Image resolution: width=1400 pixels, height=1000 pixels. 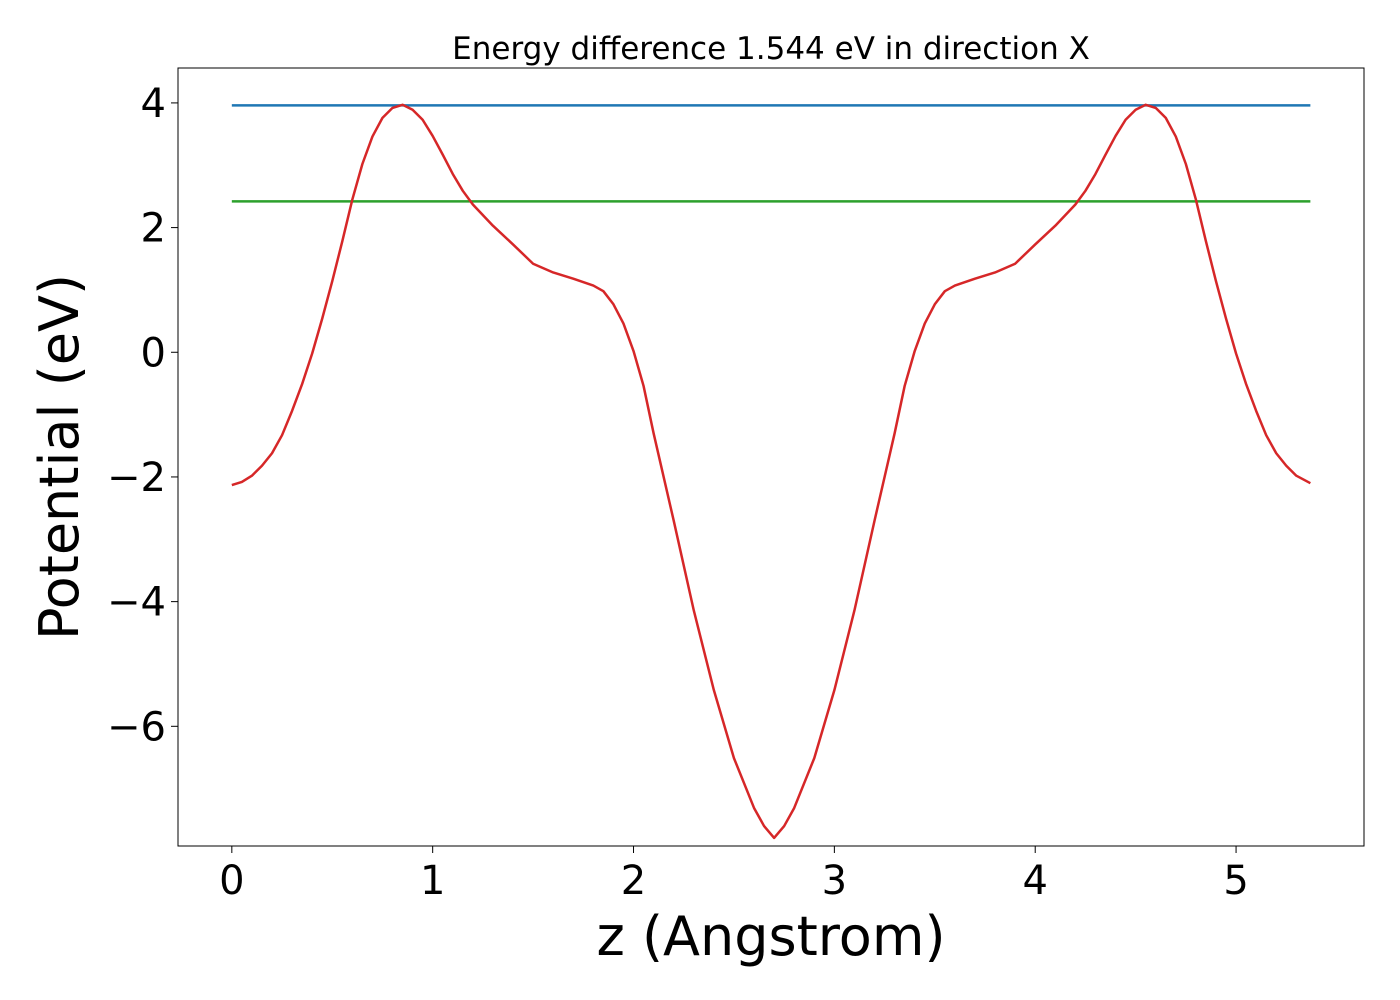 I want to click on x-tick-label: 4, so click(x=1034, y=881).